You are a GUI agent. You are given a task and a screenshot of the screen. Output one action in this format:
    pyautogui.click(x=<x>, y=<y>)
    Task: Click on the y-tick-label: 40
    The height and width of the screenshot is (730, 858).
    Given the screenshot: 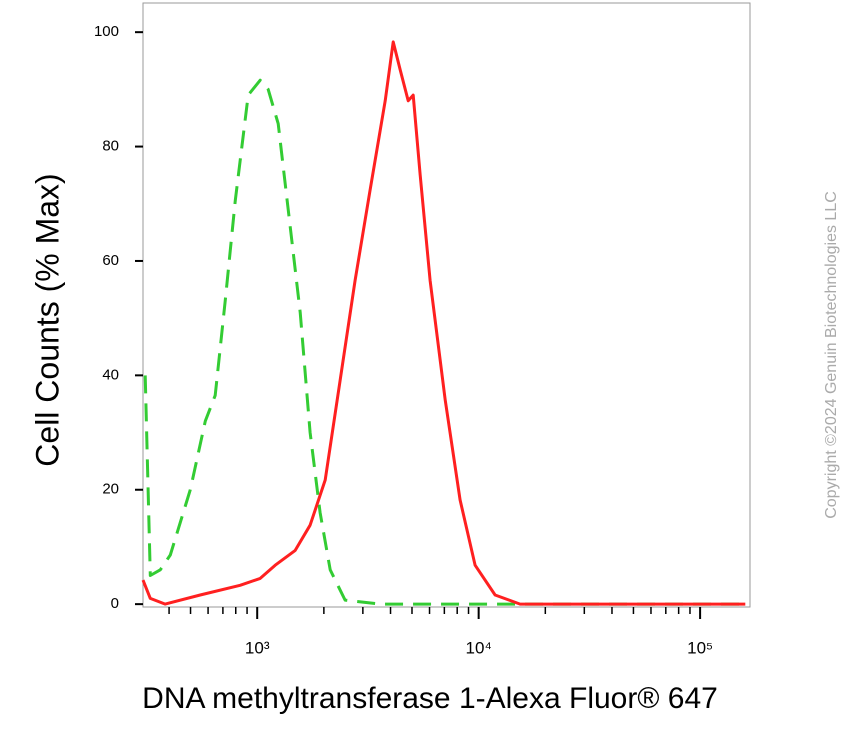 What is the action you would take?
    pyautogui.click(x=110, y=374)
    